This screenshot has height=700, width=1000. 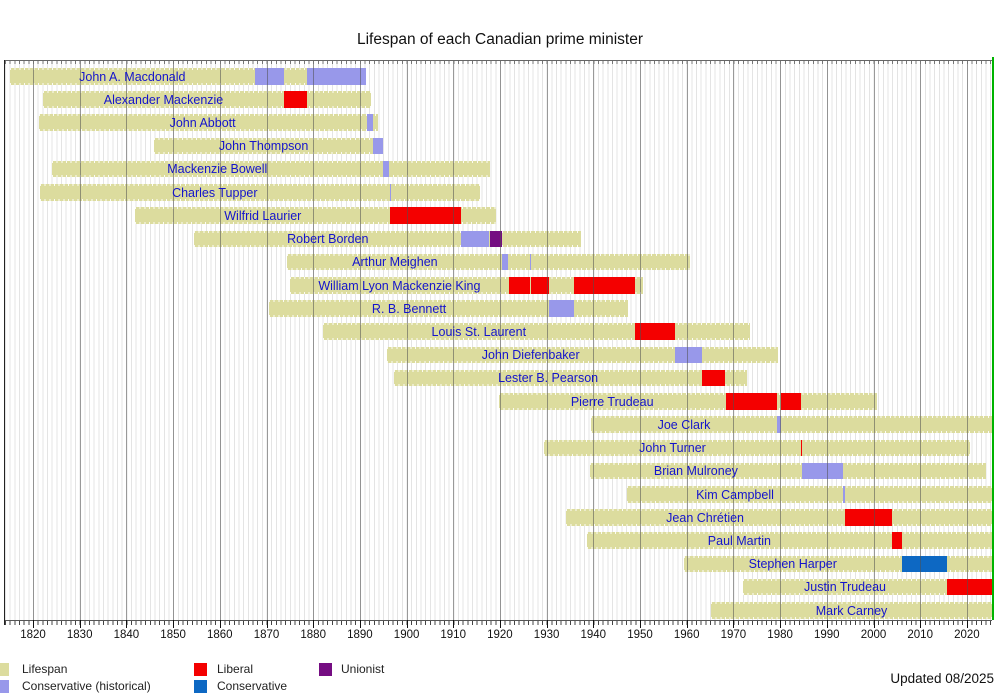 I want to click on pm-name-label: Alexander Mackenzie, so click(x=163, y=99).